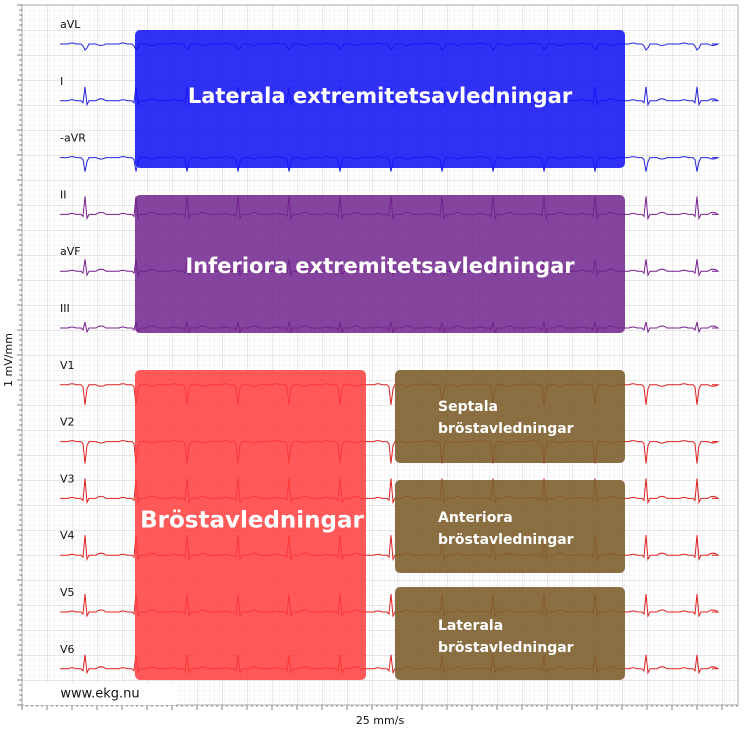 The image size is (750, 735). What do you see at coordinates (380, 96) in the screenshot?
I see `region-label: Laterala extremitetsavledningar` at bounding box center [380, 96].